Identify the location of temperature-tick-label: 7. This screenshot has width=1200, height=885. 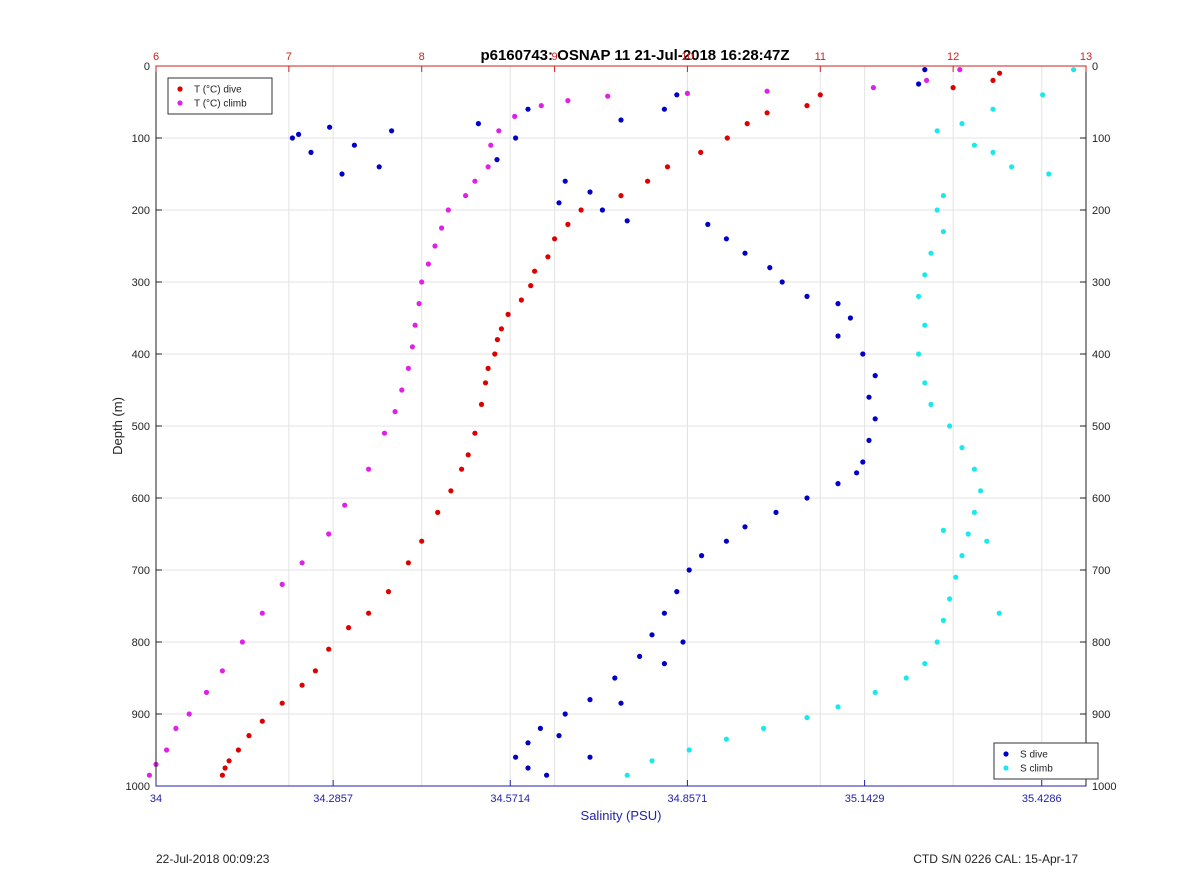
(289, 57).